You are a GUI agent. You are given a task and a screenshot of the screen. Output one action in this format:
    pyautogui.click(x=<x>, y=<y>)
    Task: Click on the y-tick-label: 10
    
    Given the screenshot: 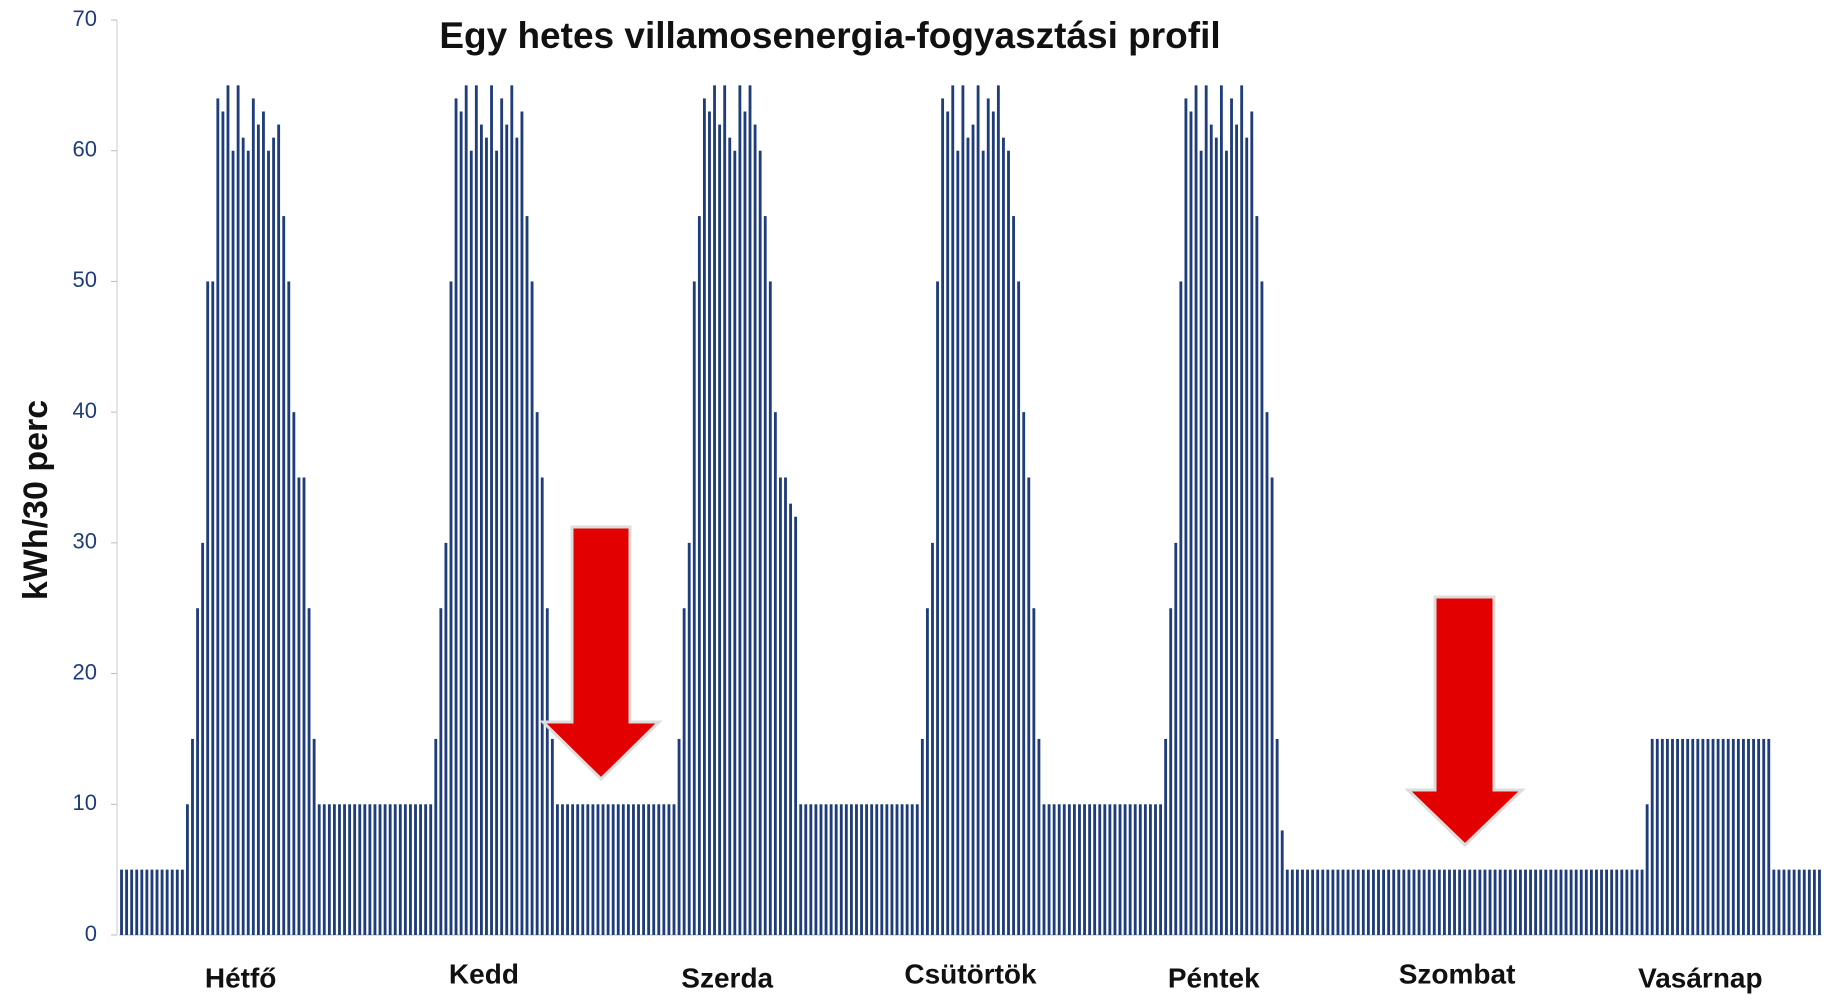 What is the action you would take?
    pyautogui.click(x=85, y=802)
    